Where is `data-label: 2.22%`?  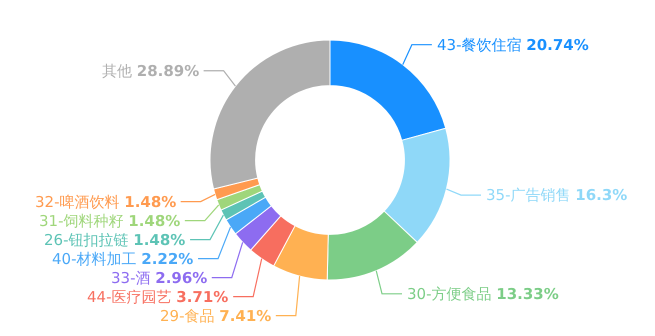 data-label: 2.22% is located at coordinates (167, 259).